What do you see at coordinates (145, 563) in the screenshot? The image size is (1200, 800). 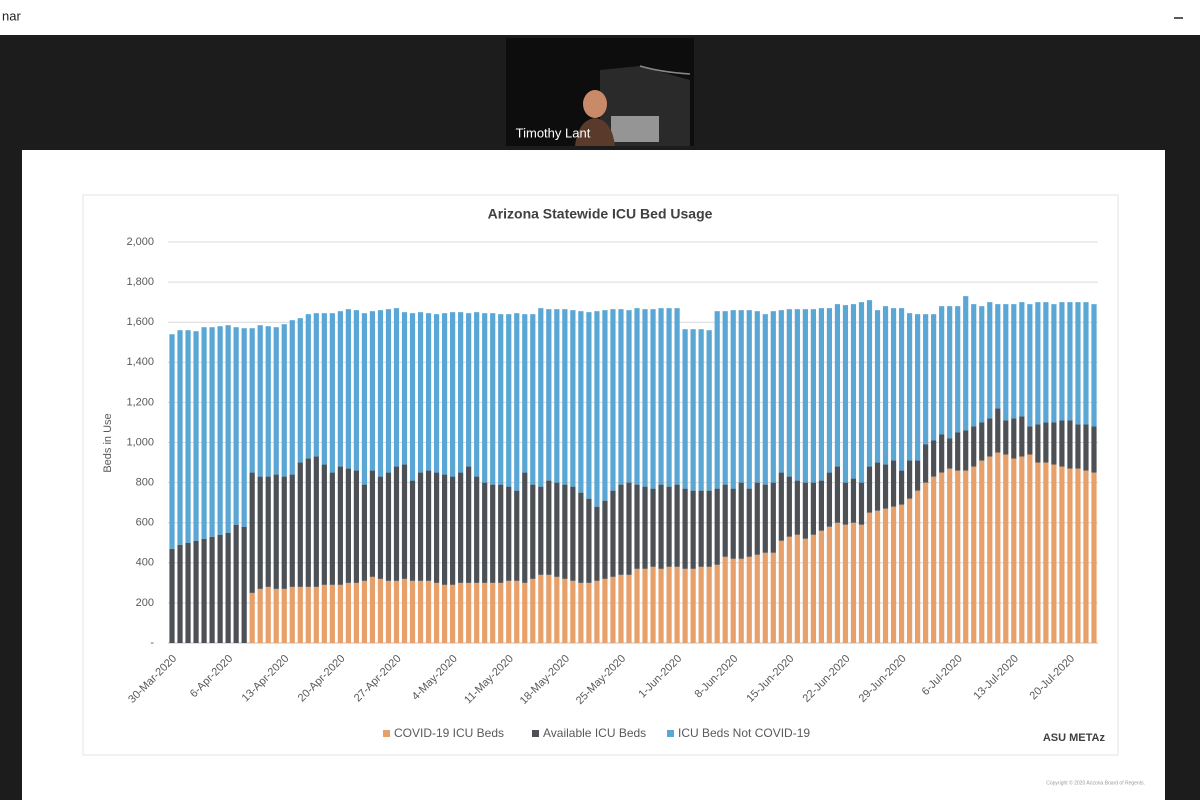 I see `y-tick-label: 400` at bounding box center [145, 563].